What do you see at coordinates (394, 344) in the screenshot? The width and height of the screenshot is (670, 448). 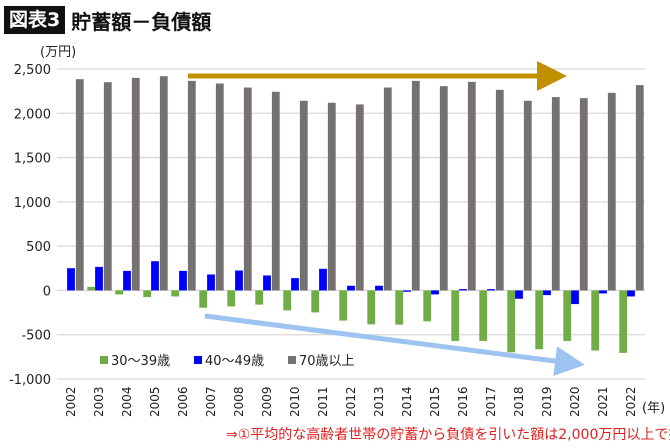 I see `trend-arrow-down` at bounding box center [394, 344].